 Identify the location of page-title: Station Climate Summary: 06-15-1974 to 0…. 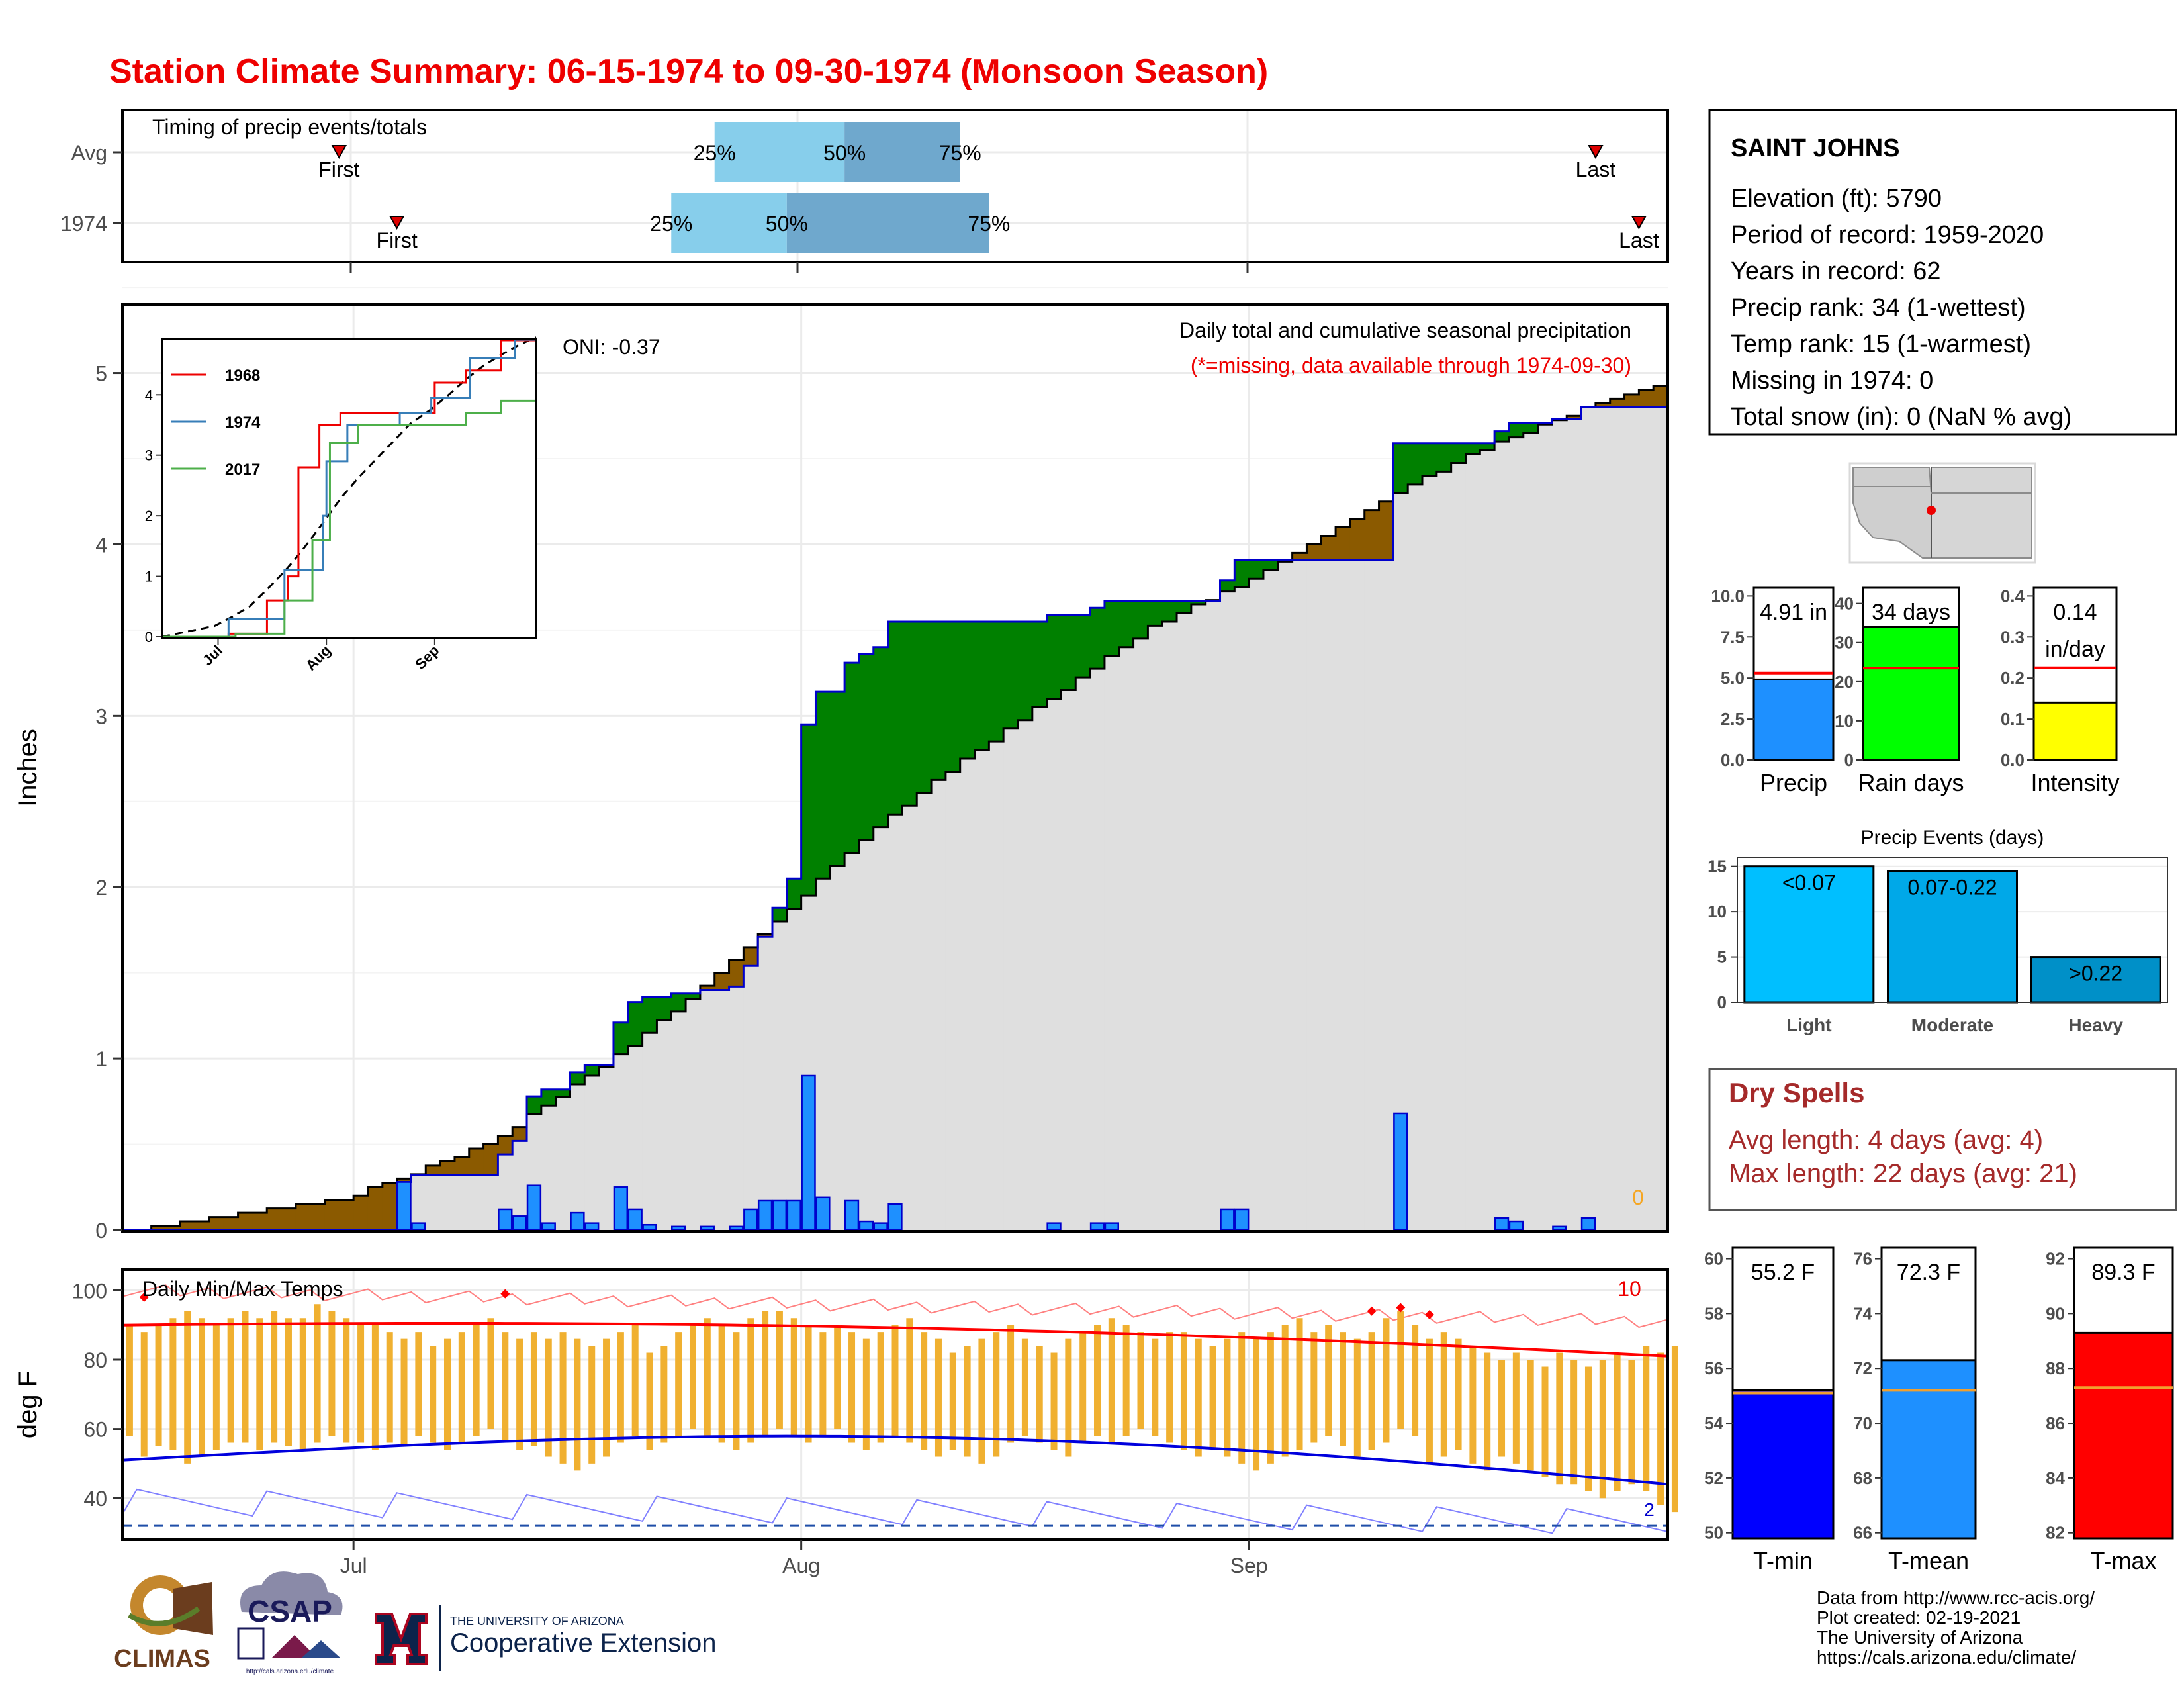
(688, 71).